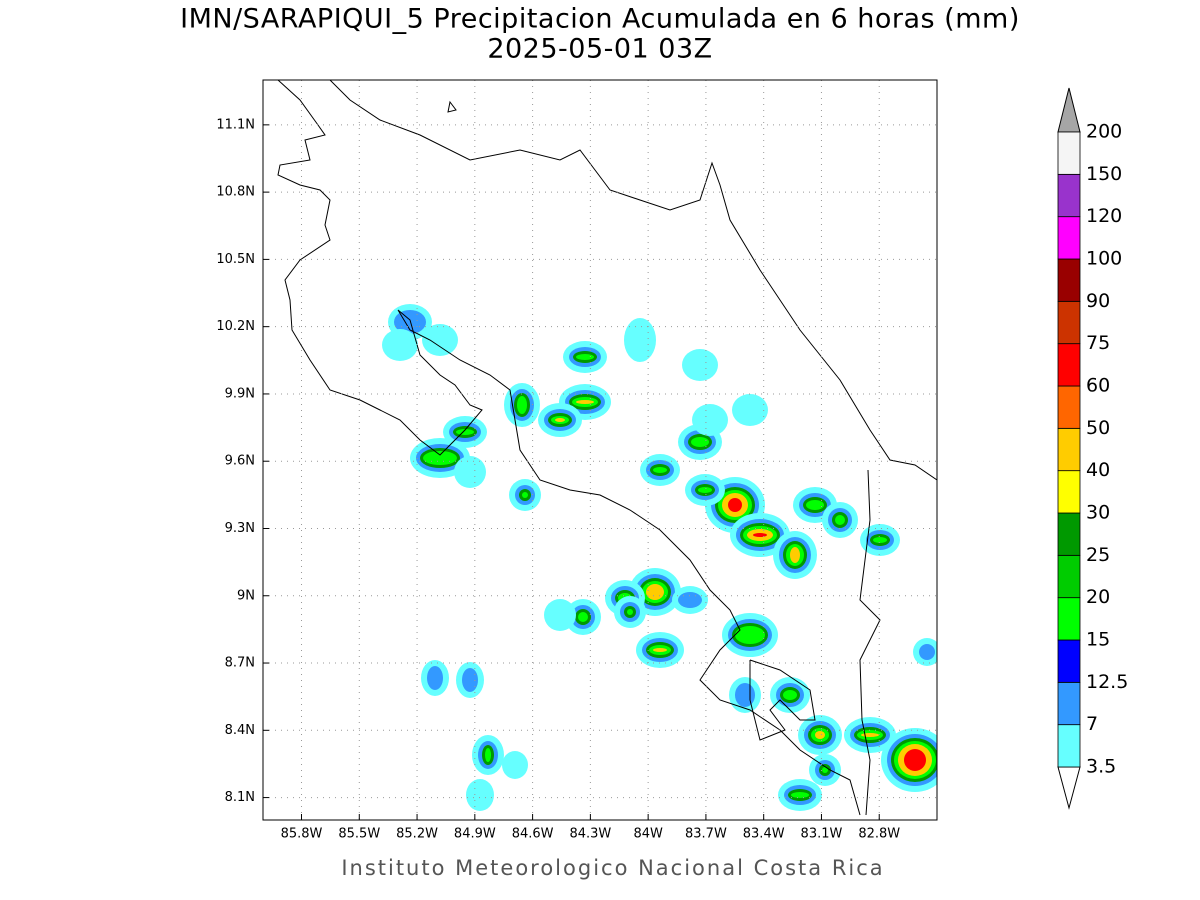 This screenshot has height=900, width=1200. Describe the element at coordinates (533, 834) in the screenshot. I see `x-tick-label: 84.6W` at that location.